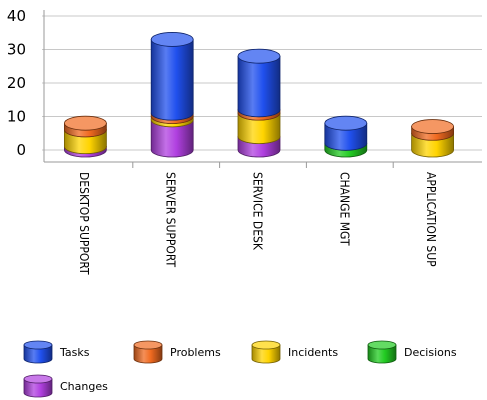  I want to click on category-label-3: CHANGE MGT, so click(344, 209).